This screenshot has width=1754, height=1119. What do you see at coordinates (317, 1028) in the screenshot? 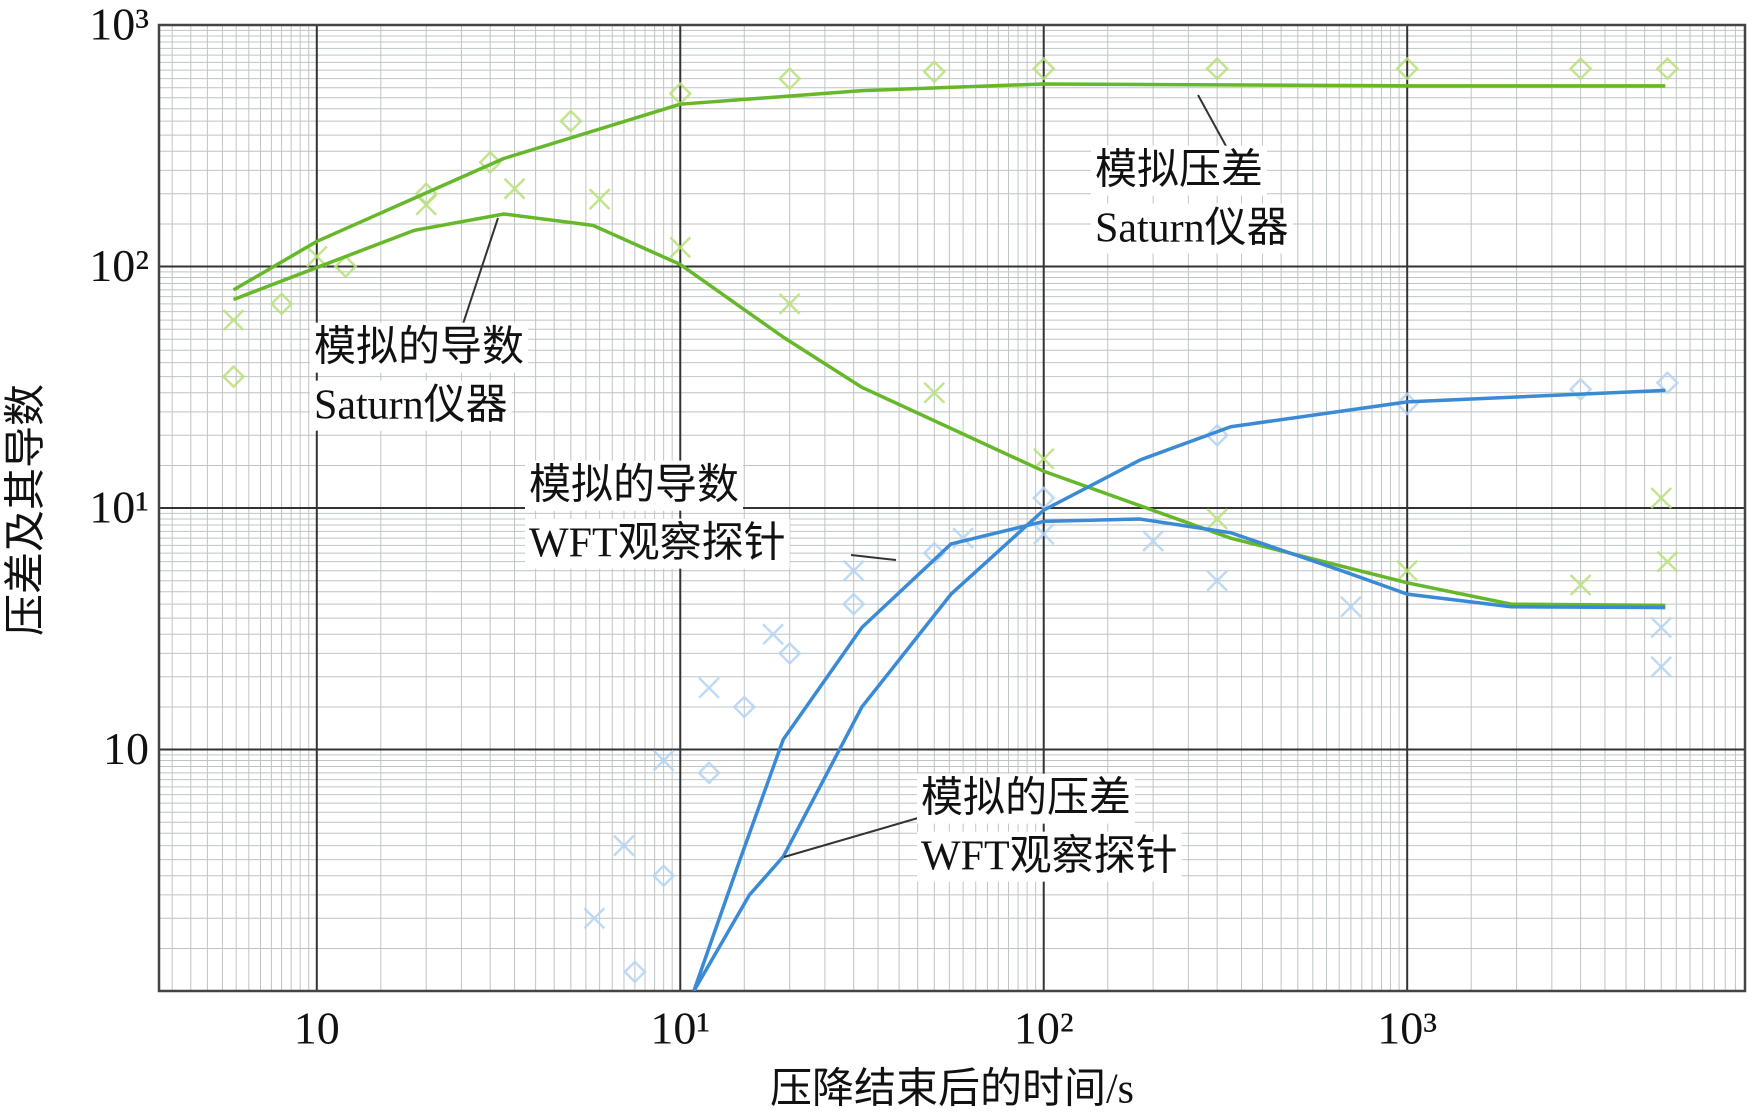
I see `x-tick-label: 10` at bounding box center [317, 1028].